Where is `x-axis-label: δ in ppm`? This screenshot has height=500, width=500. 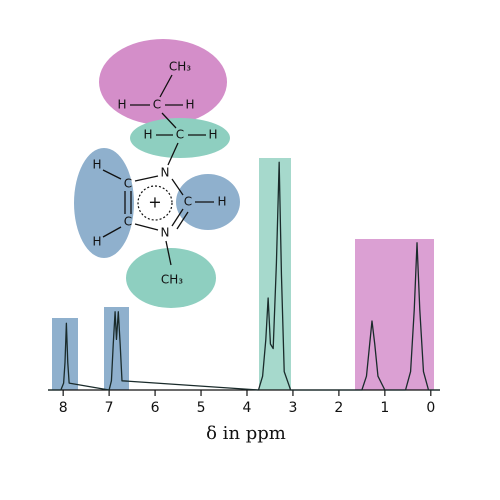 x-axis-label: δ in ppm is located at coordinates (246, 433).